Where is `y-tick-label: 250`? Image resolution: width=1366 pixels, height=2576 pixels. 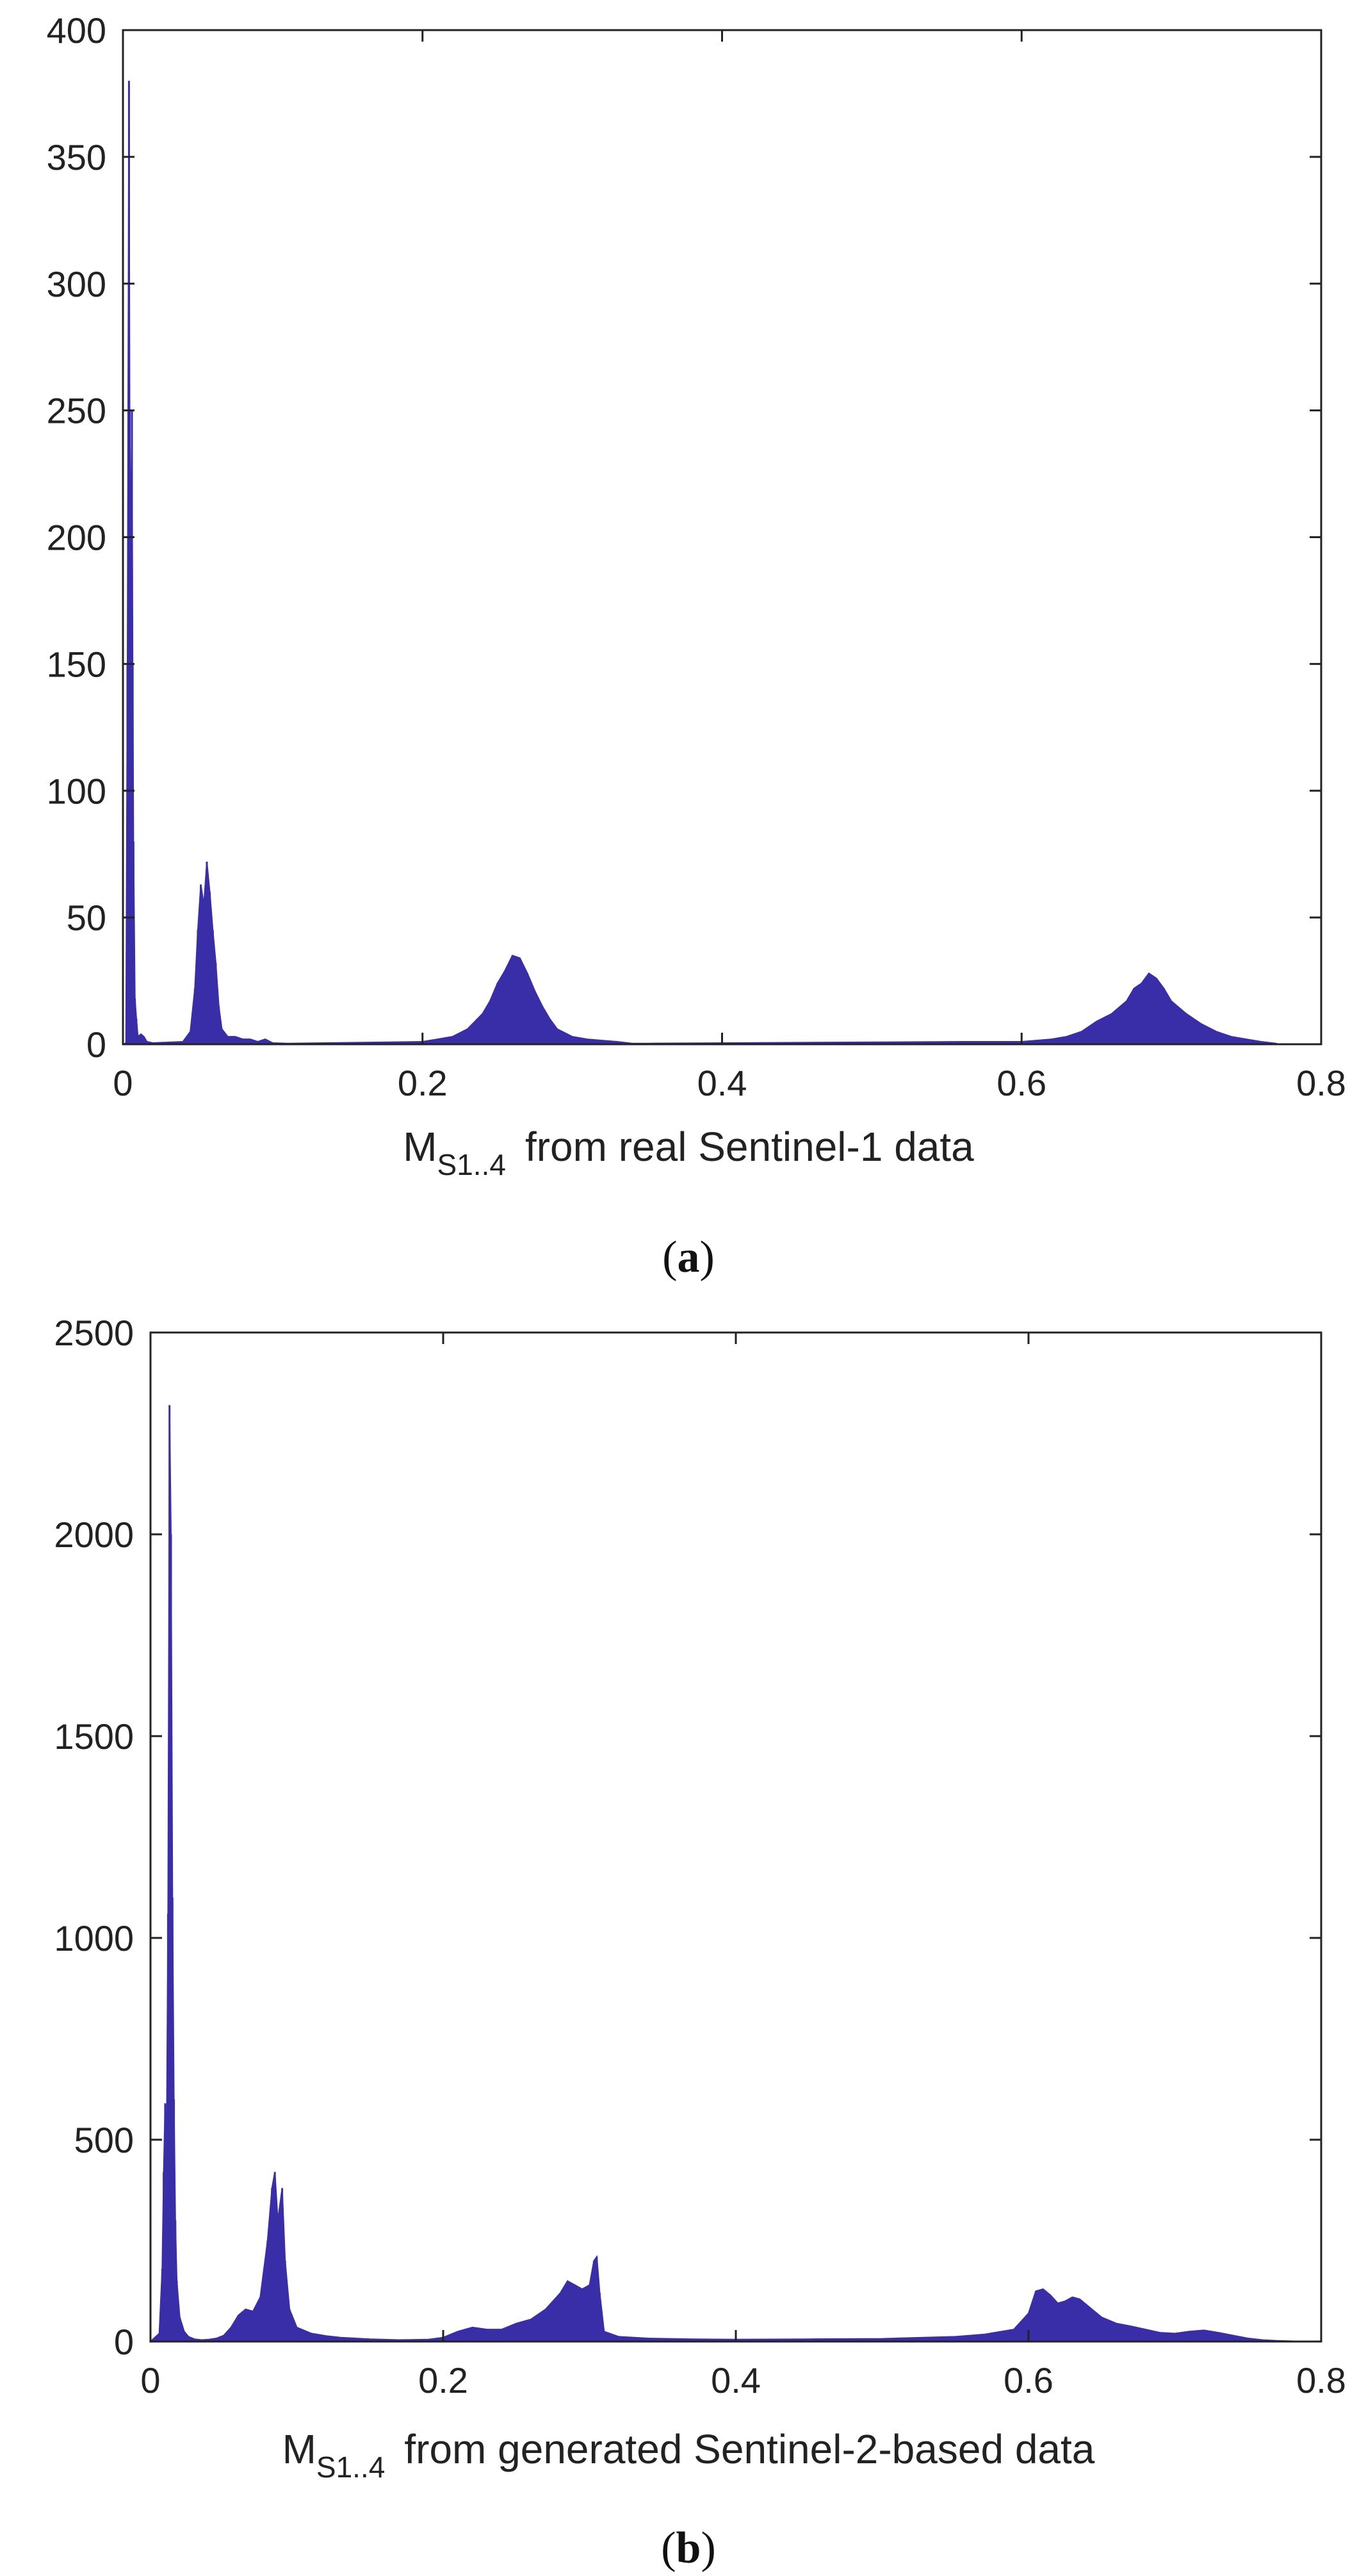
y-tick-label: 250 is located at coordinates (76, 411).